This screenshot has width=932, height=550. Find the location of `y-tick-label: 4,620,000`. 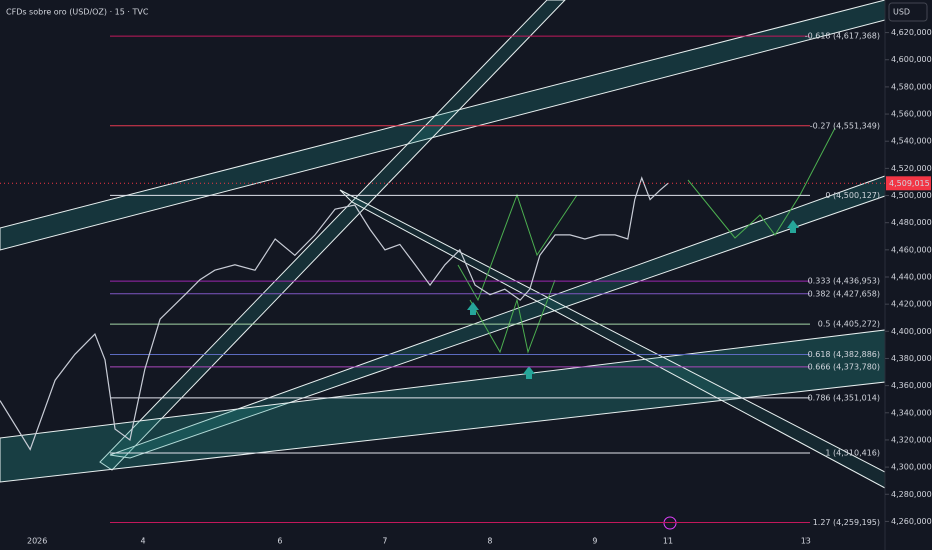

y-tick-label: 4,620,000 is located at coordinates (911, 32).